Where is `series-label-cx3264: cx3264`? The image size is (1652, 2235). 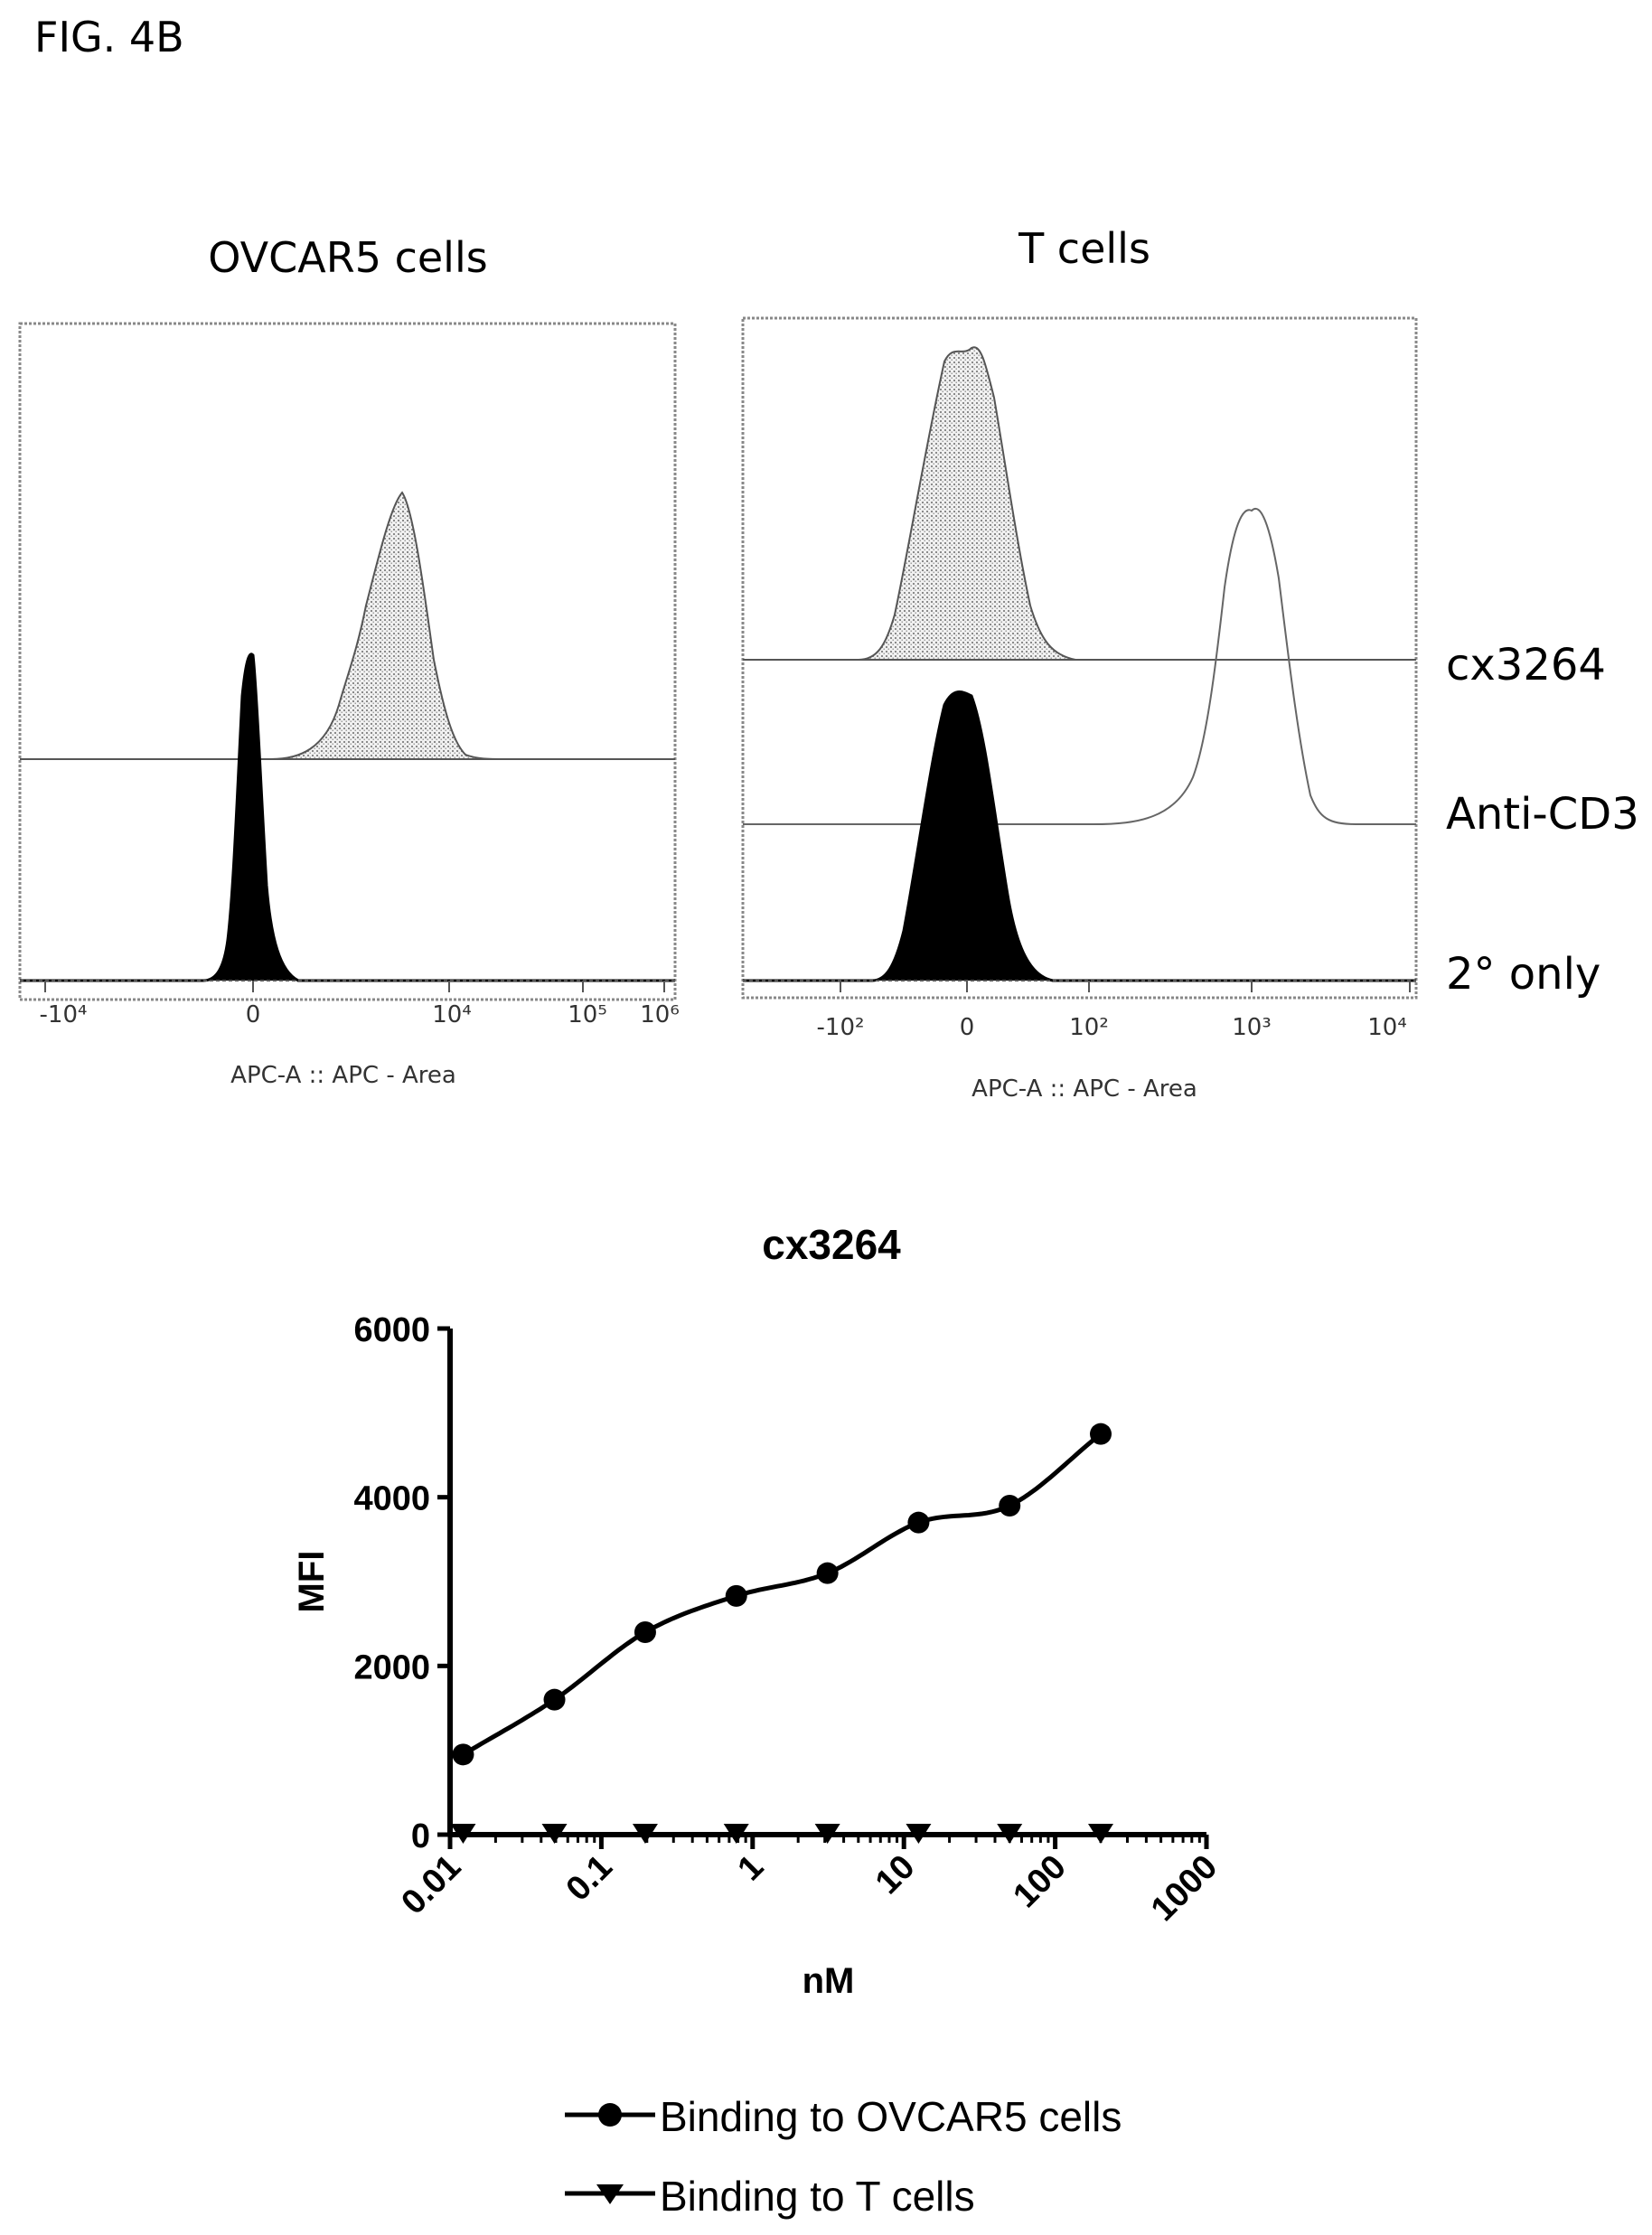 series-label-cx3264: cx3264 is located at coordinates (1526, 665).